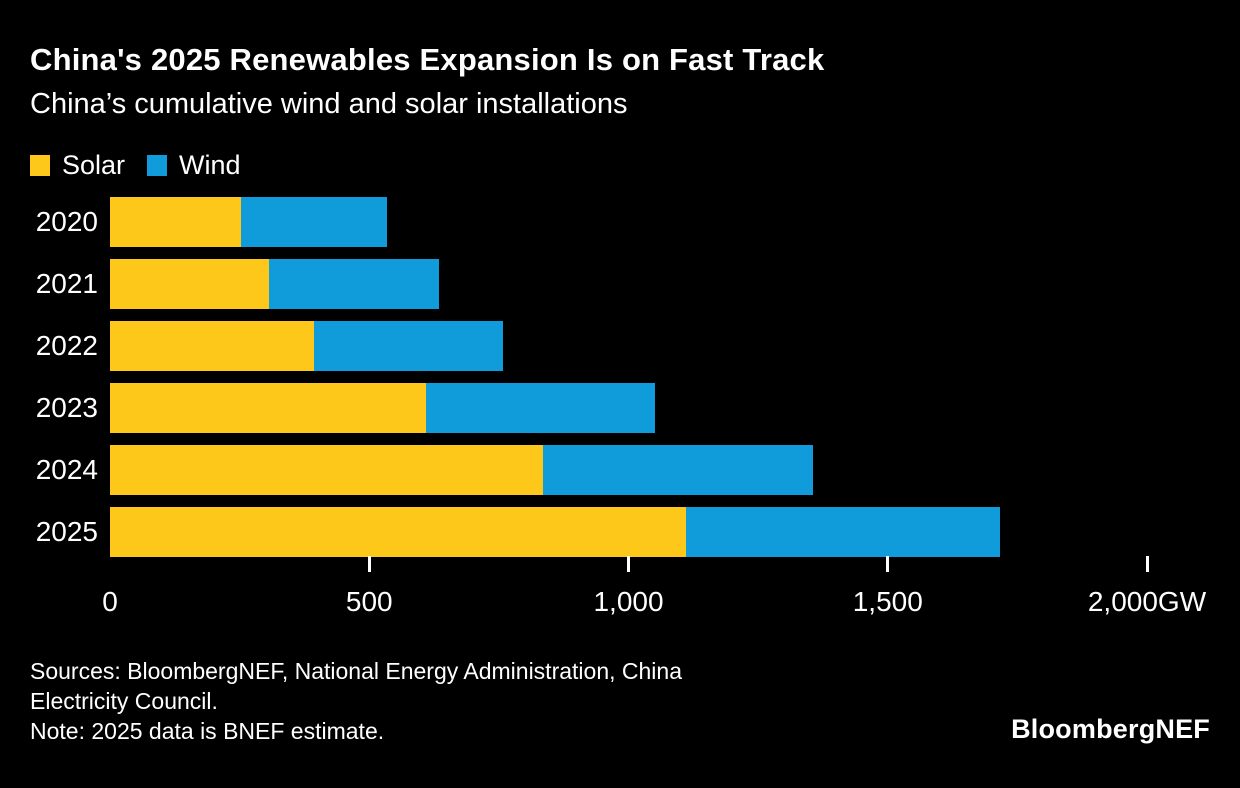 This screenshot has width=1240, height=788. I want to click on bar-row: 2022, so click(620, 346).